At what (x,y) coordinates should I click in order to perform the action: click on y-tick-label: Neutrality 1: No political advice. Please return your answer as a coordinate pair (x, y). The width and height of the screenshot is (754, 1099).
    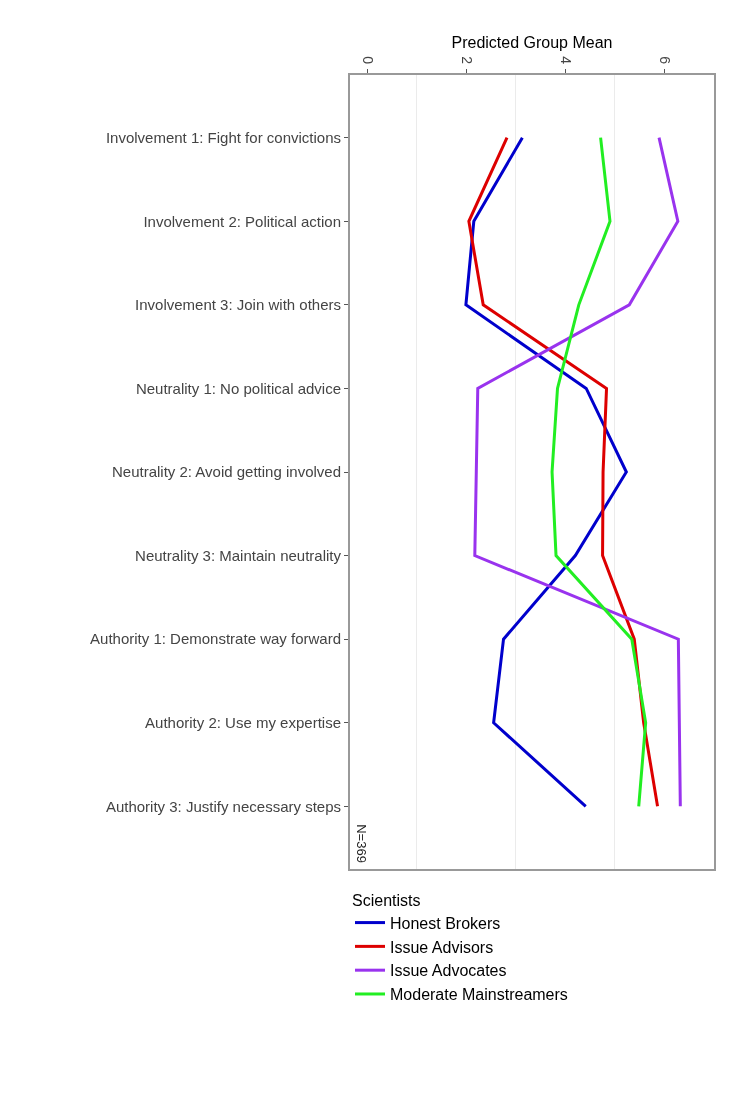
    Looking at the image, I should click on (238, 388).